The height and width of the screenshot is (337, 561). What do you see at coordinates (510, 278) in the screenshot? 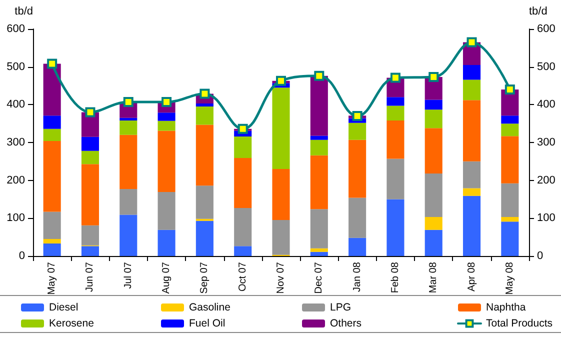
I see `x-tick-label: May 08` at bounding box center [510, 278].